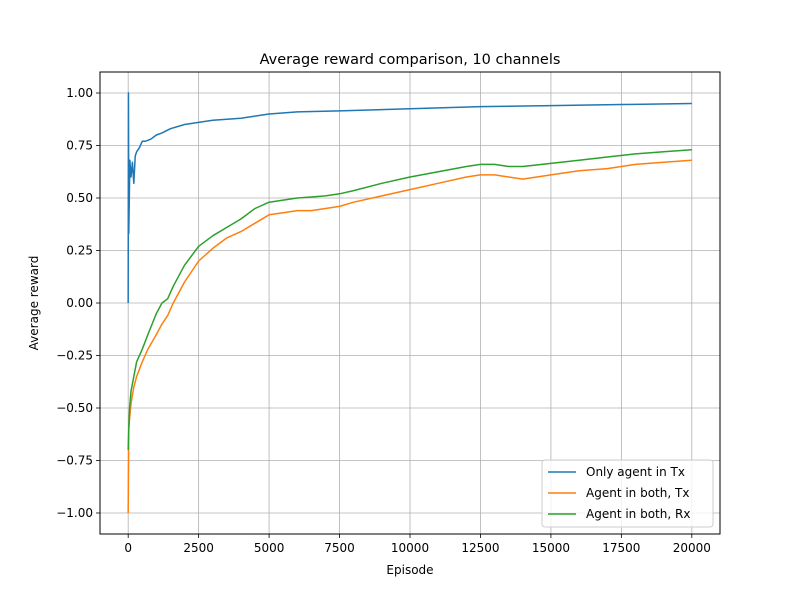  I want to click on y-tick-label: 0.25, so click(79, 251).